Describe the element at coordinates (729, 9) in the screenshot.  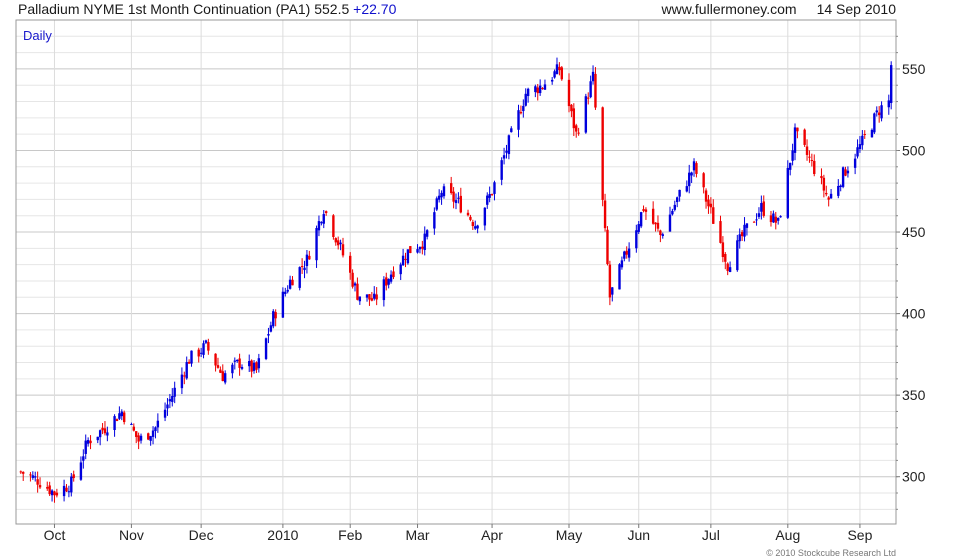
I see `source-link: www.fullermoney.com` at that location.